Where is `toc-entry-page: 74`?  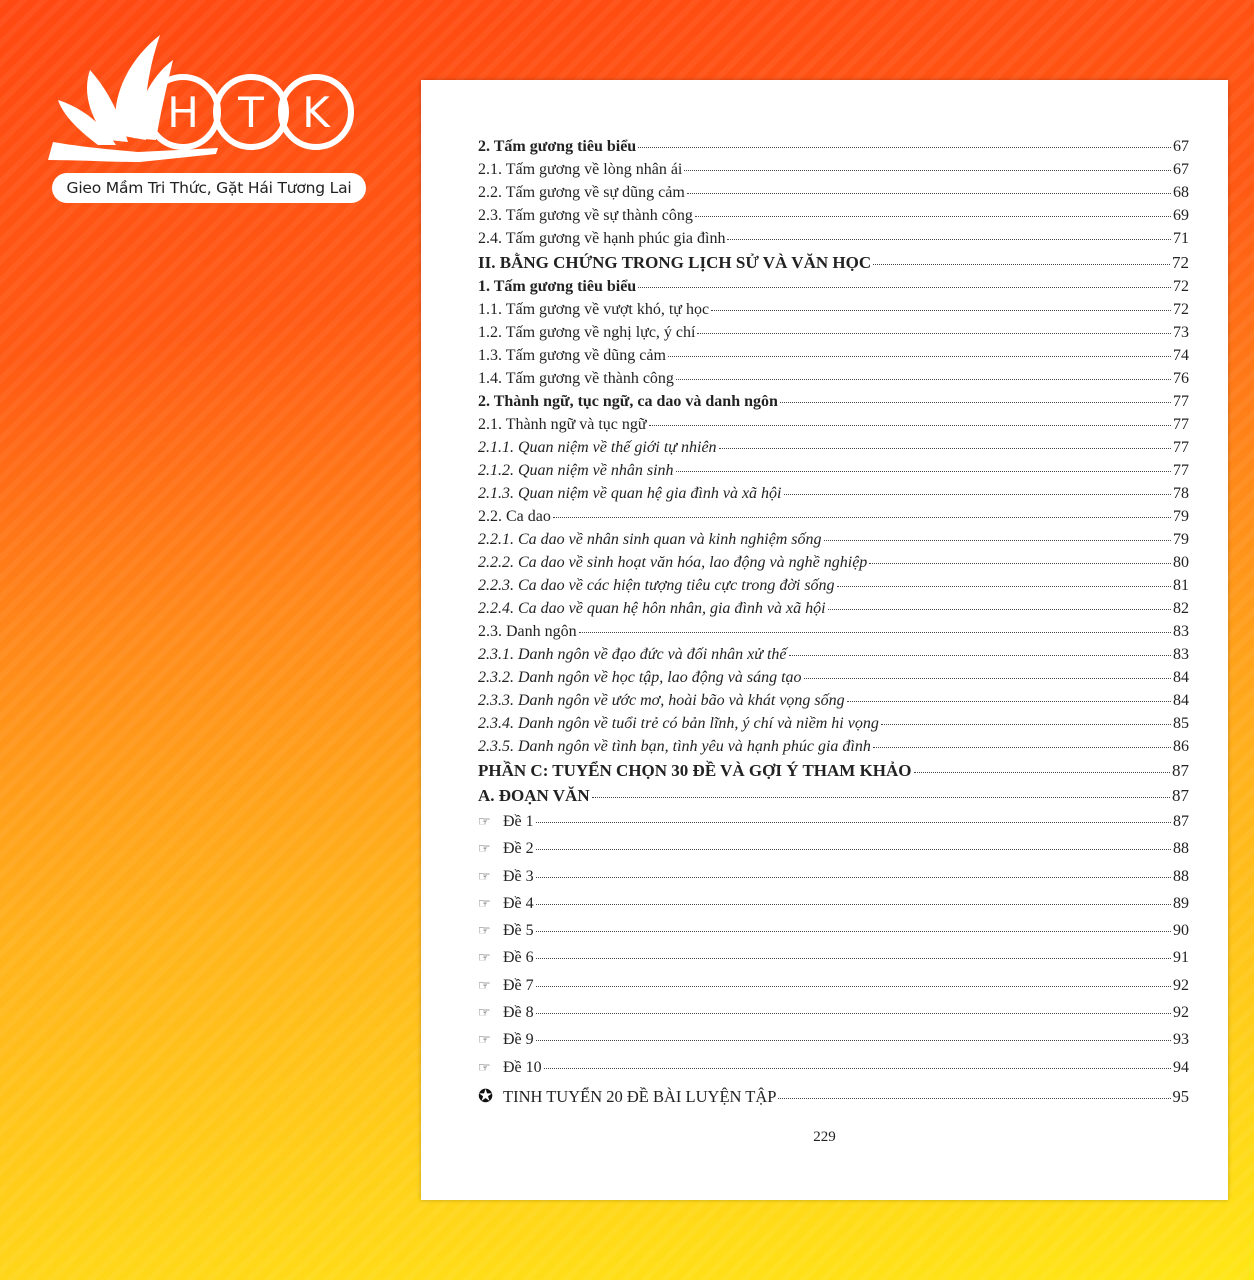 toc-entry-page: 74 is located at coordinates (1181, 355).